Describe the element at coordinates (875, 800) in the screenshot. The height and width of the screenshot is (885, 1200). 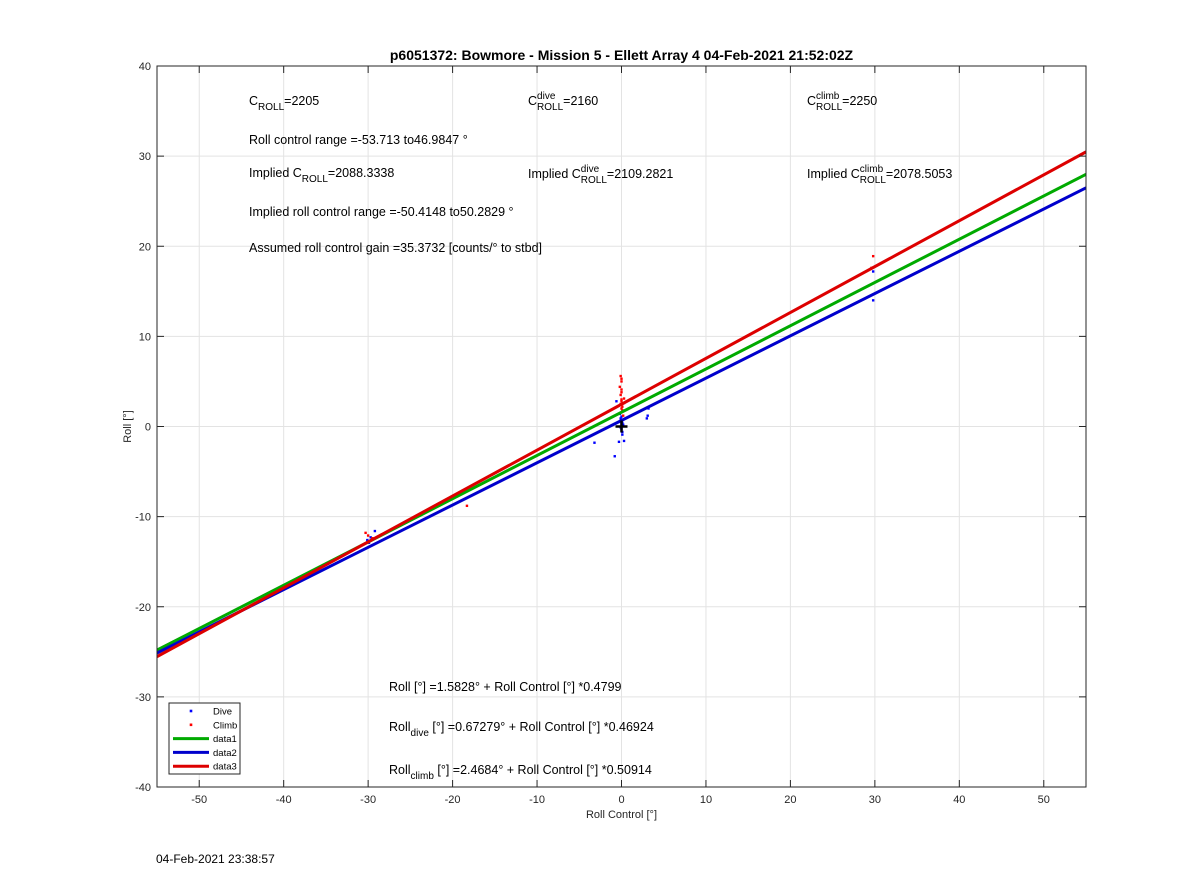
I see `x-tick-label: 30` at that location.